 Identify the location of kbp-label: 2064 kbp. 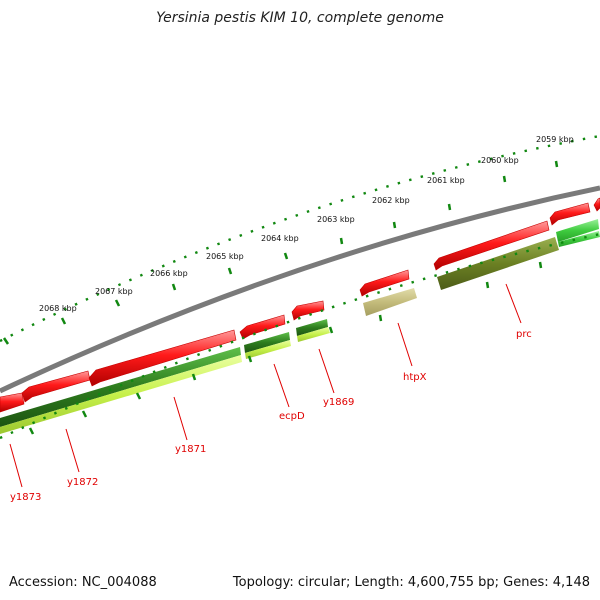
(280, 238).